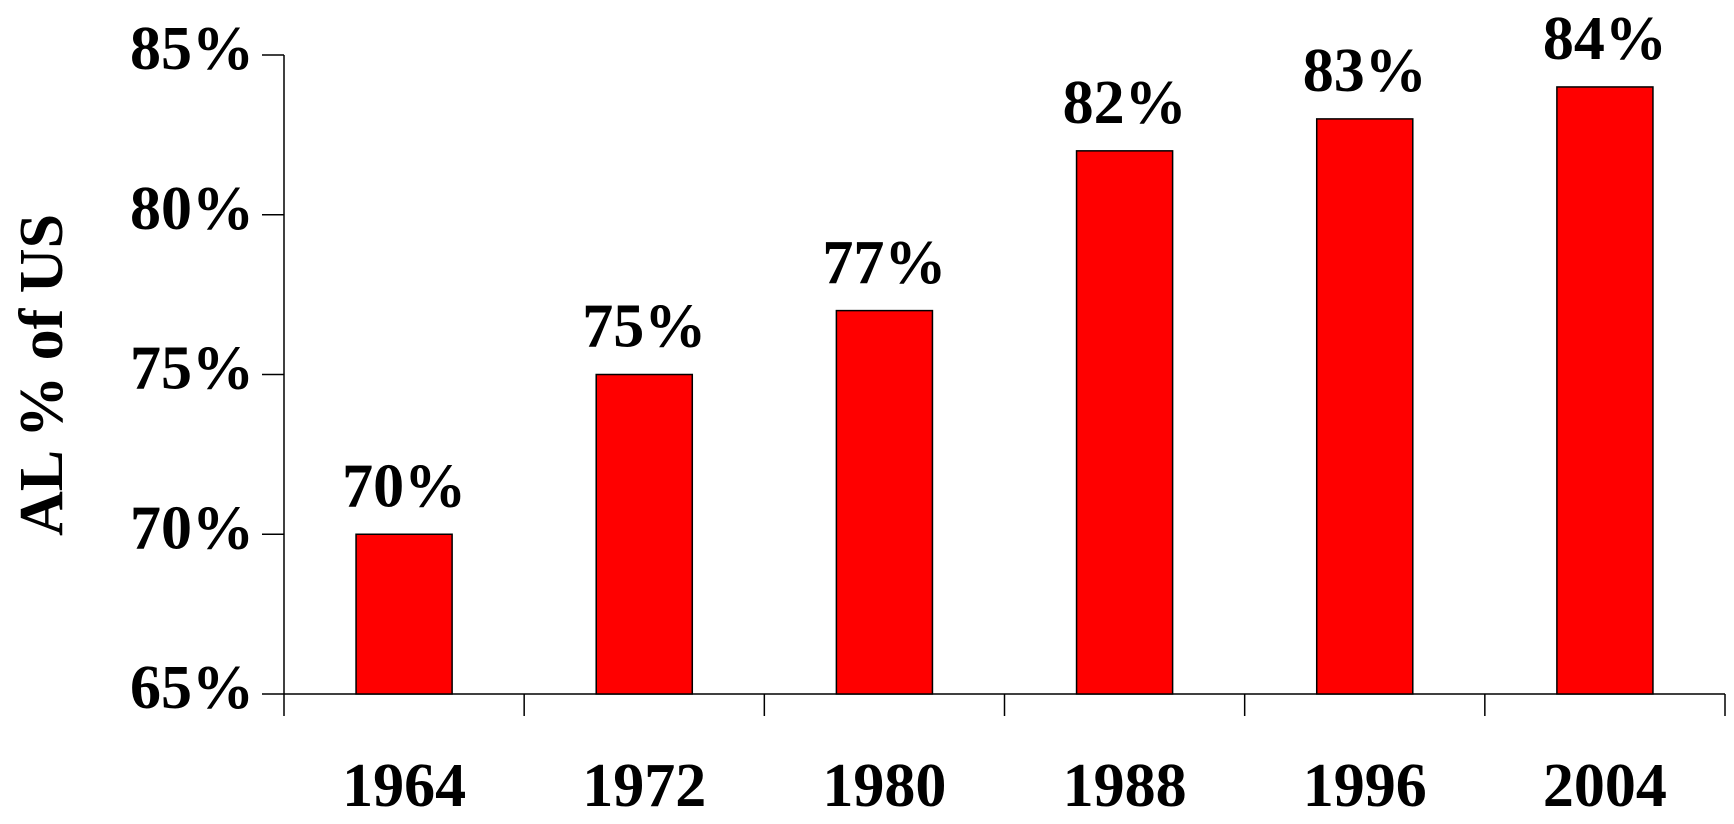 The height and width of the screenshot is (824, 1734). I want to click on y-tick-label: 75%, so click(192, 369).